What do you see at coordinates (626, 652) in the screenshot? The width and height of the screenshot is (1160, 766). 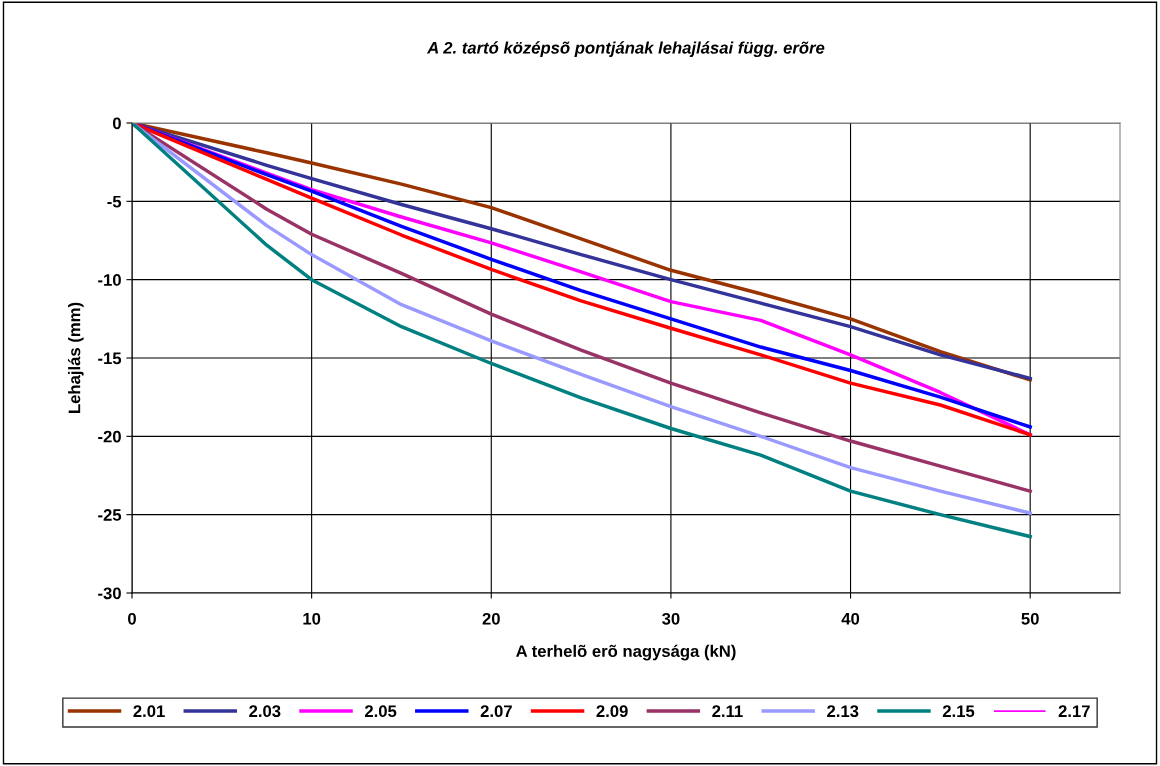 I see `x-axis-title: A terhelõ erõ nagysága (kN)` at bounding box center [626, 652].